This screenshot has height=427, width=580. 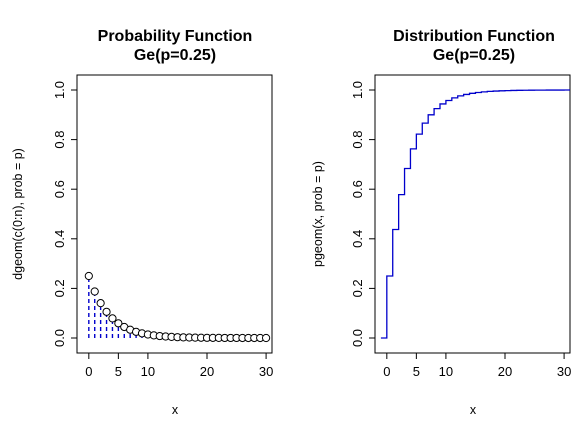 I want to click on y-axis-label: pgeom(x, prob = p), so click(x=318, y=214).